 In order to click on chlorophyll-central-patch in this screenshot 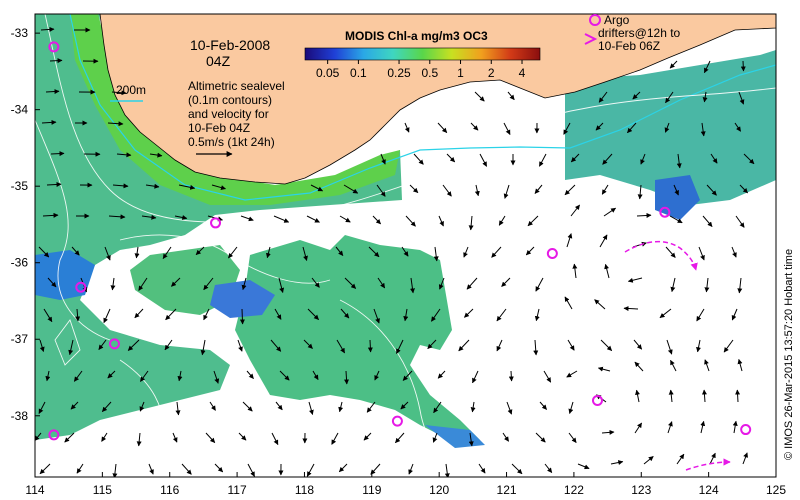, I will do `click(357, 340)`.